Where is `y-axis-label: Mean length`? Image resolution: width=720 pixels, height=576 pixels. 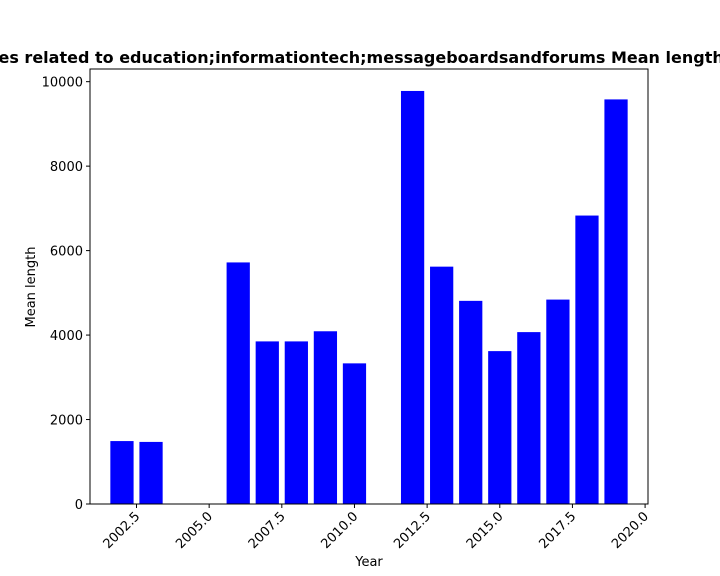 y-axis-label: Mean length is located at coordinates (31, 287).